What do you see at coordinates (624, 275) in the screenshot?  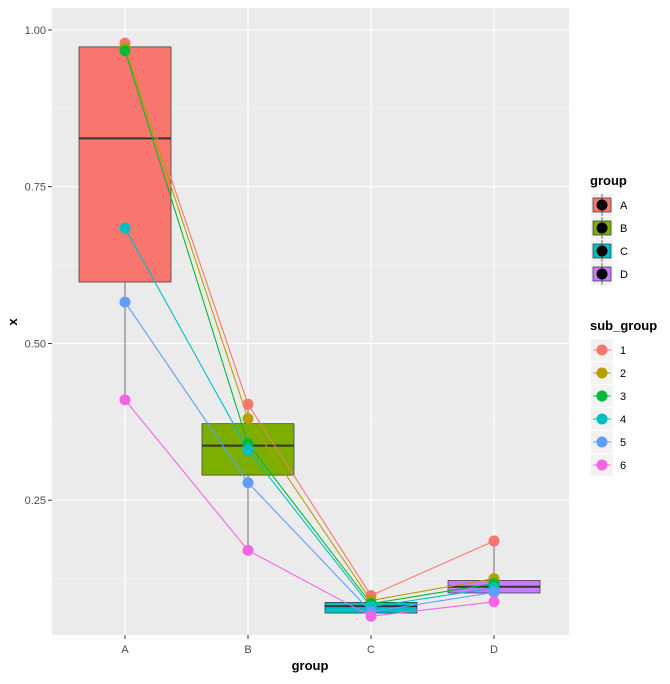 I see `legend-label: D` at bounding box center [624, 275].